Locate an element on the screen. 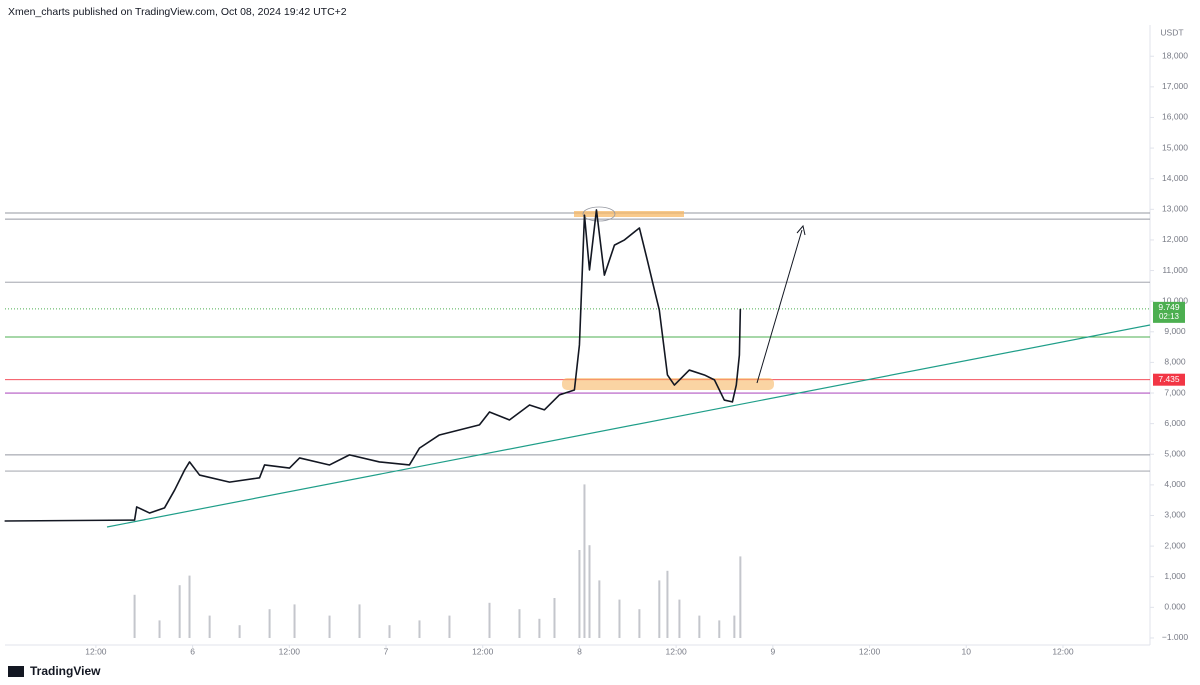  y-tick-label: 18,000 is located at coordinates (1175, 55).